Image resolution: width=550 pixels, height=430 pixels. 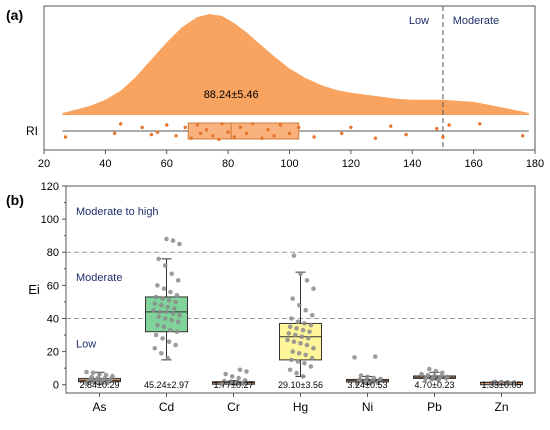 What do you see at coordinates (419, 21) in the screenshot?
I see `zone-label-low: Low` at bounding box center [419, 21].